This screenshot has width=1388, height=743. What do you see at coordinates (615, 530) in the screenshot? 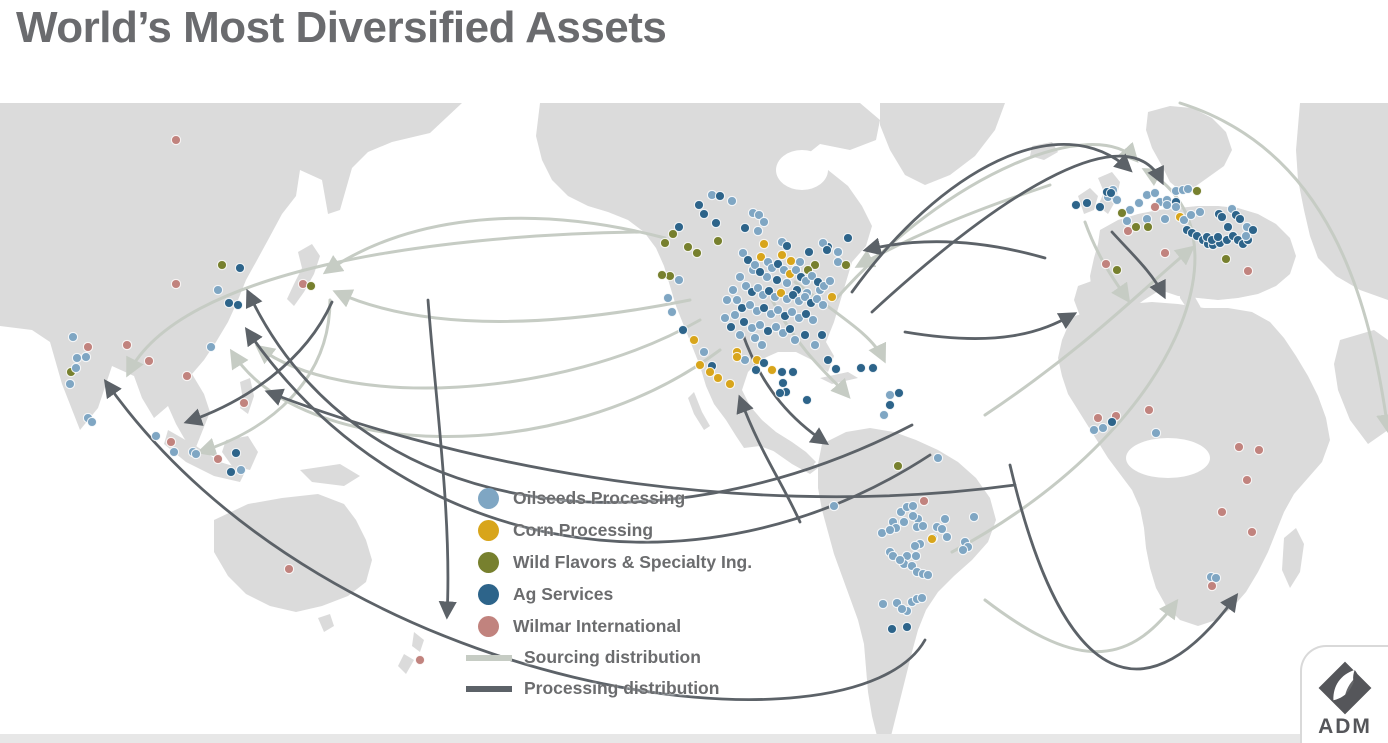
I see `legend-item-corn: Corn Processing` at bounding box center [615, 530].